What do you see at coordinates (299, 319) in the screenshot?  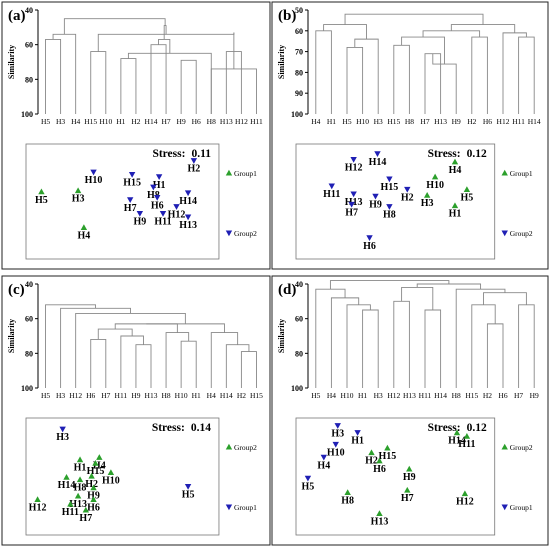 I see `y-tick-label: 60` at bounding box center [299, 319].